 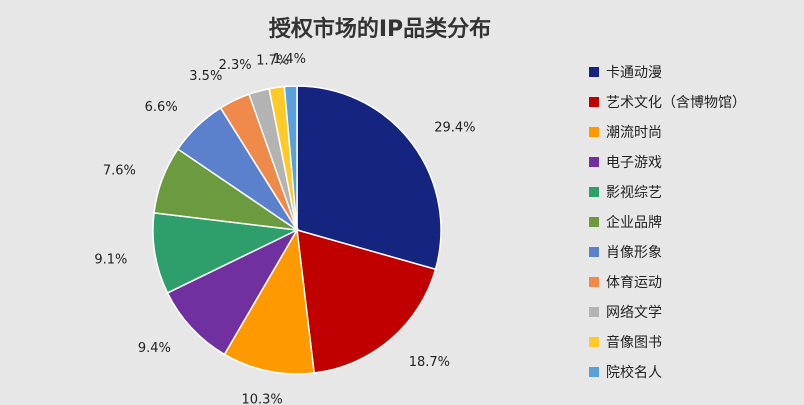 I want to click on legend-label-9: 网络文学, so click(x=634, y=313).